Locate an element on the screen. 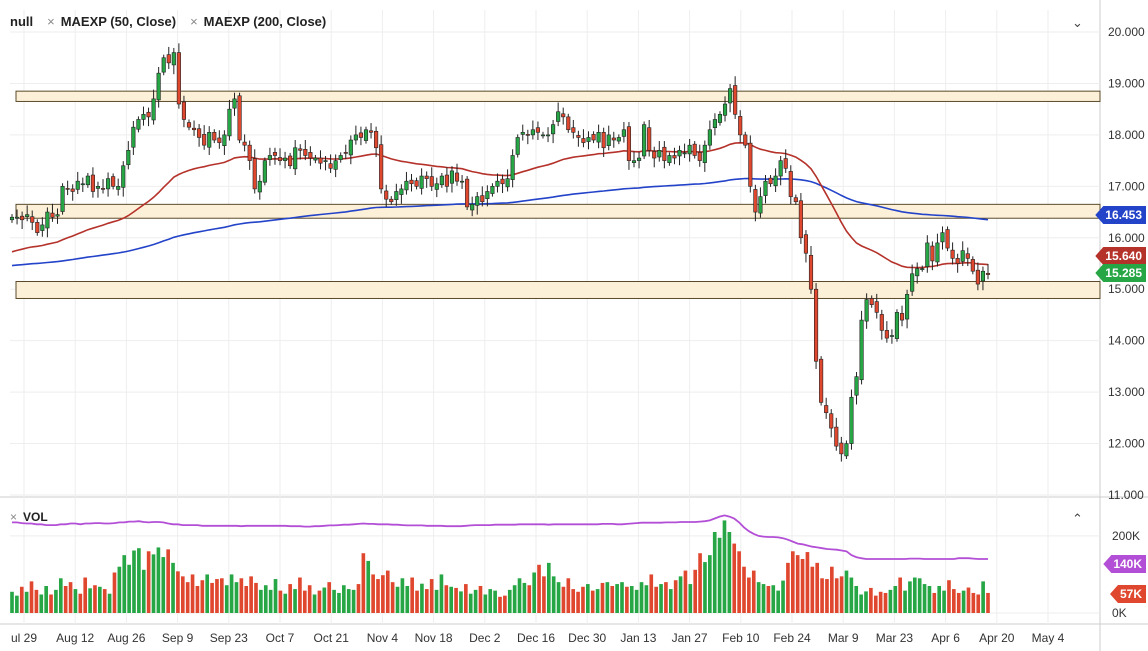  ma50-legend: × MAEXP (50, Close) is located at coordinates (112, 21).